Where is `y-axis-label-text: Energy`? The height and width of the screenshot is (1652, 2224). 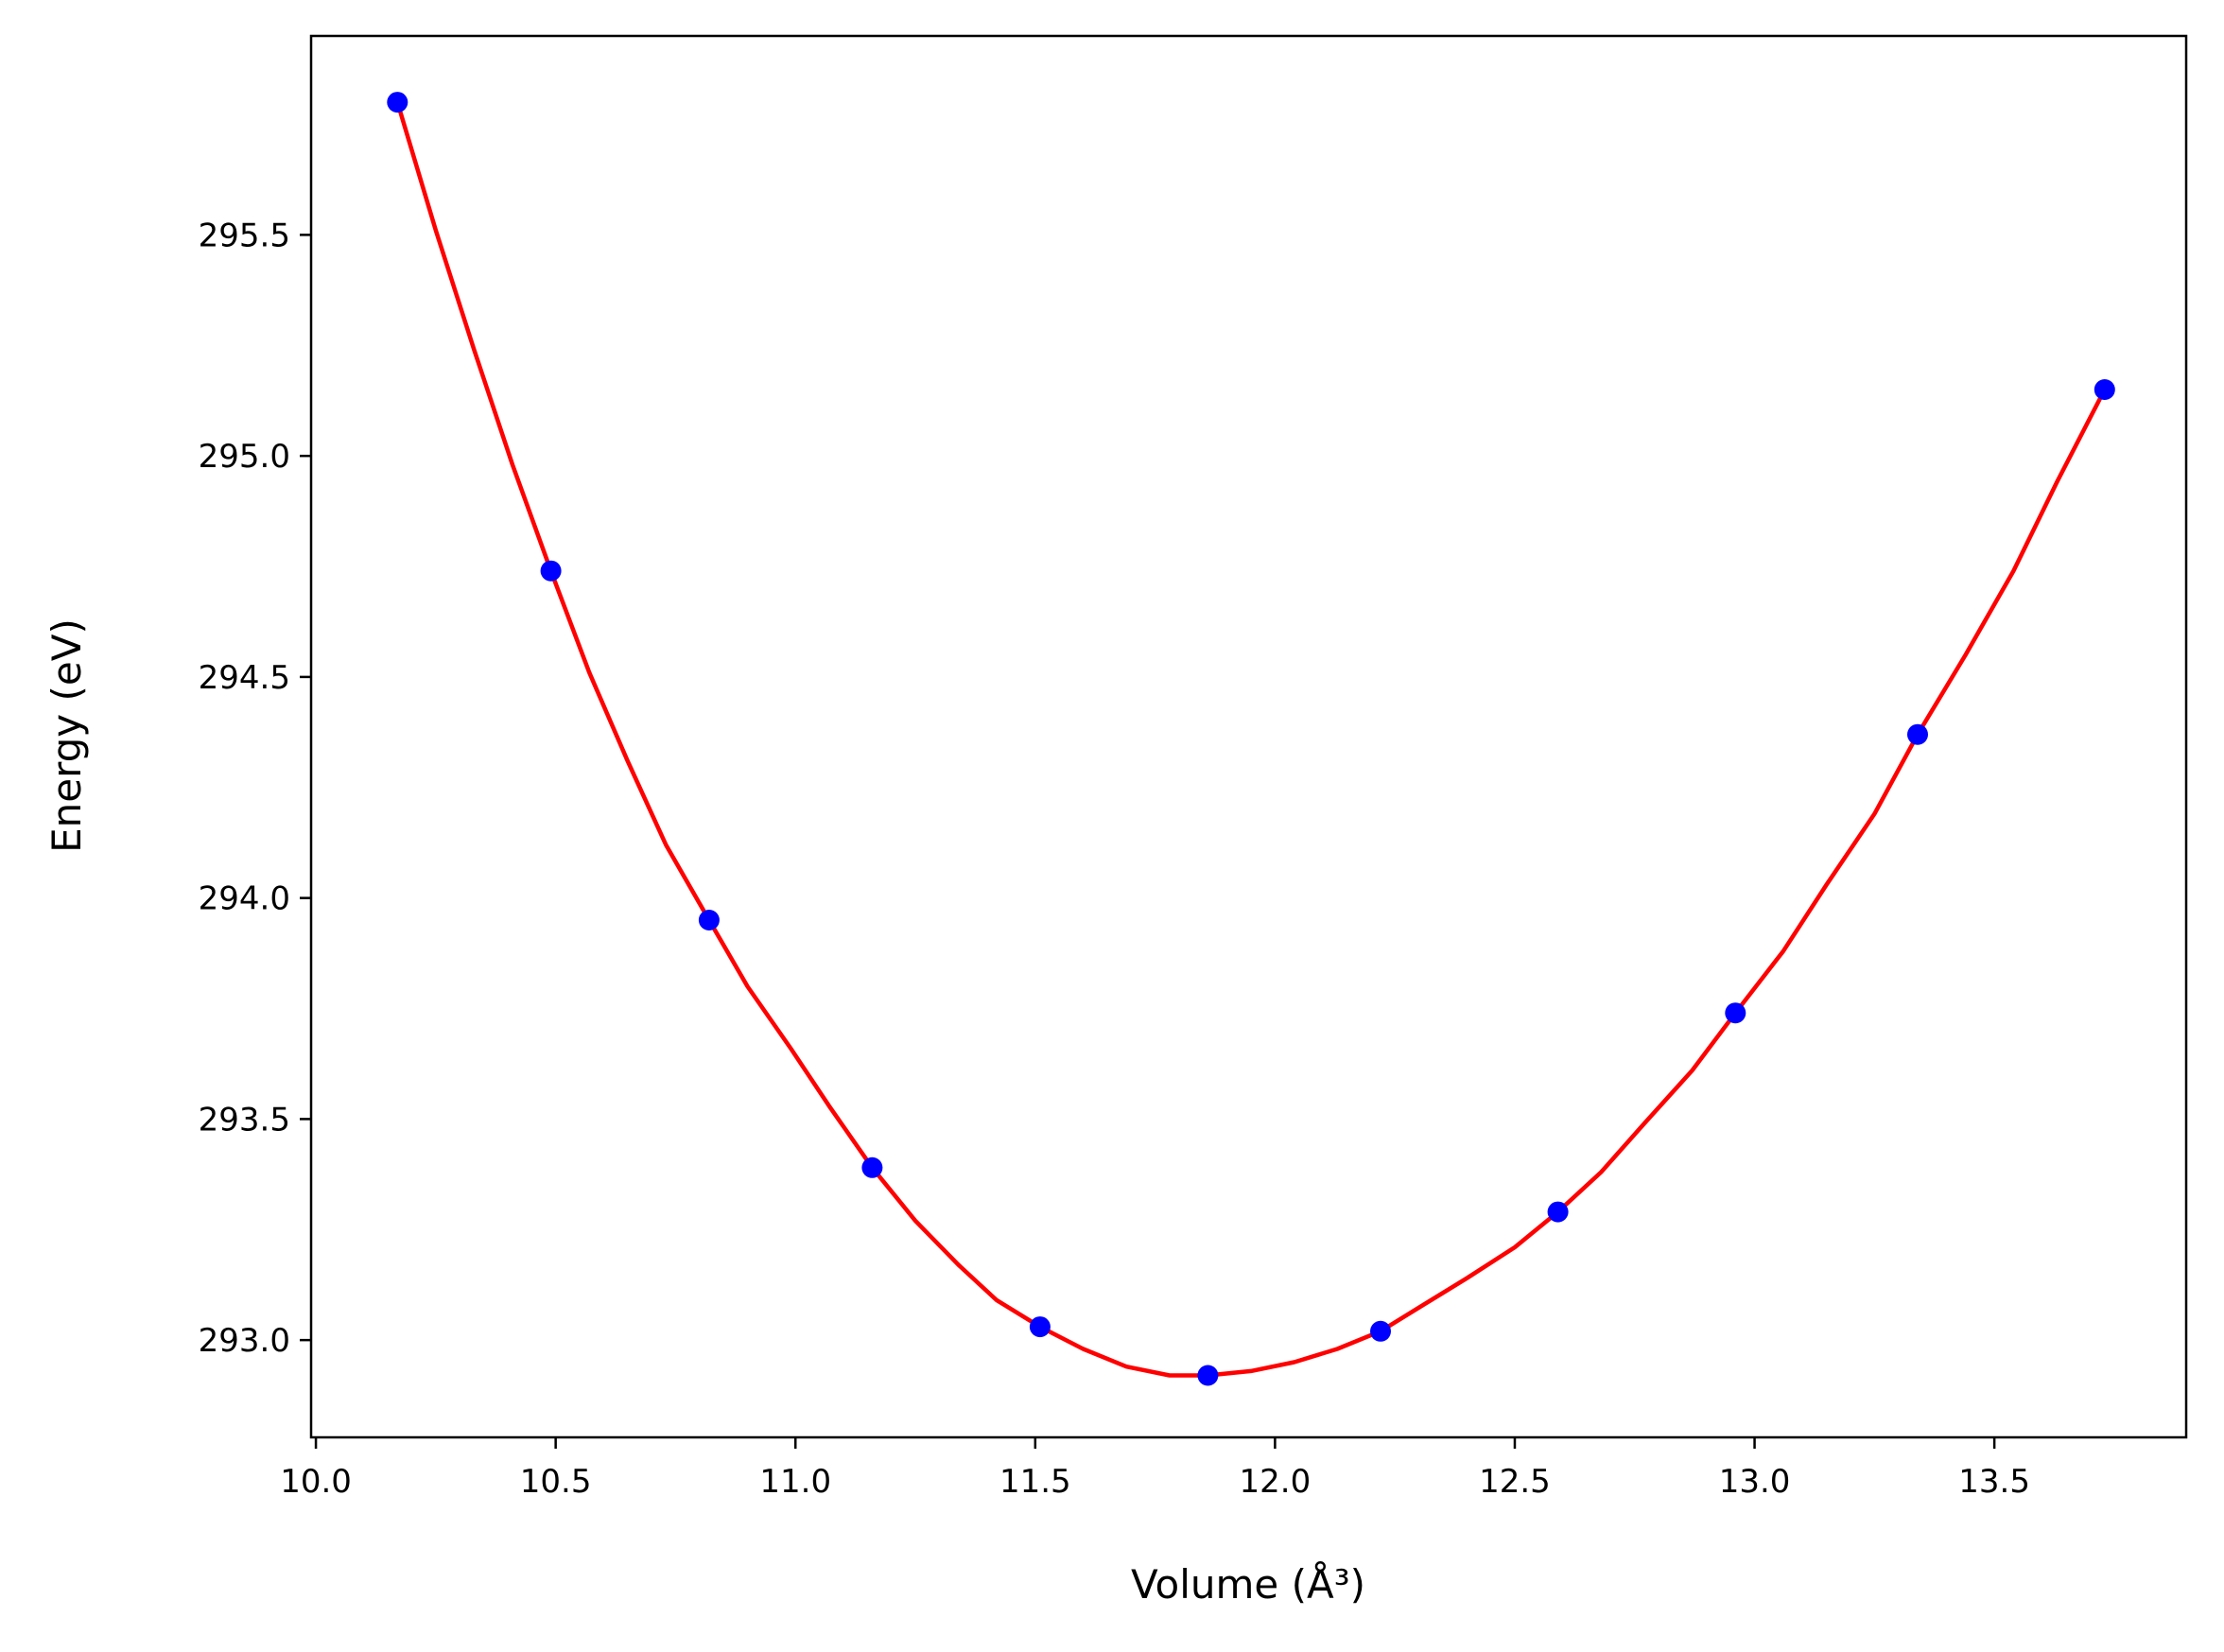 y-axis-label-text: Energy is located at coordinates (67, 776).